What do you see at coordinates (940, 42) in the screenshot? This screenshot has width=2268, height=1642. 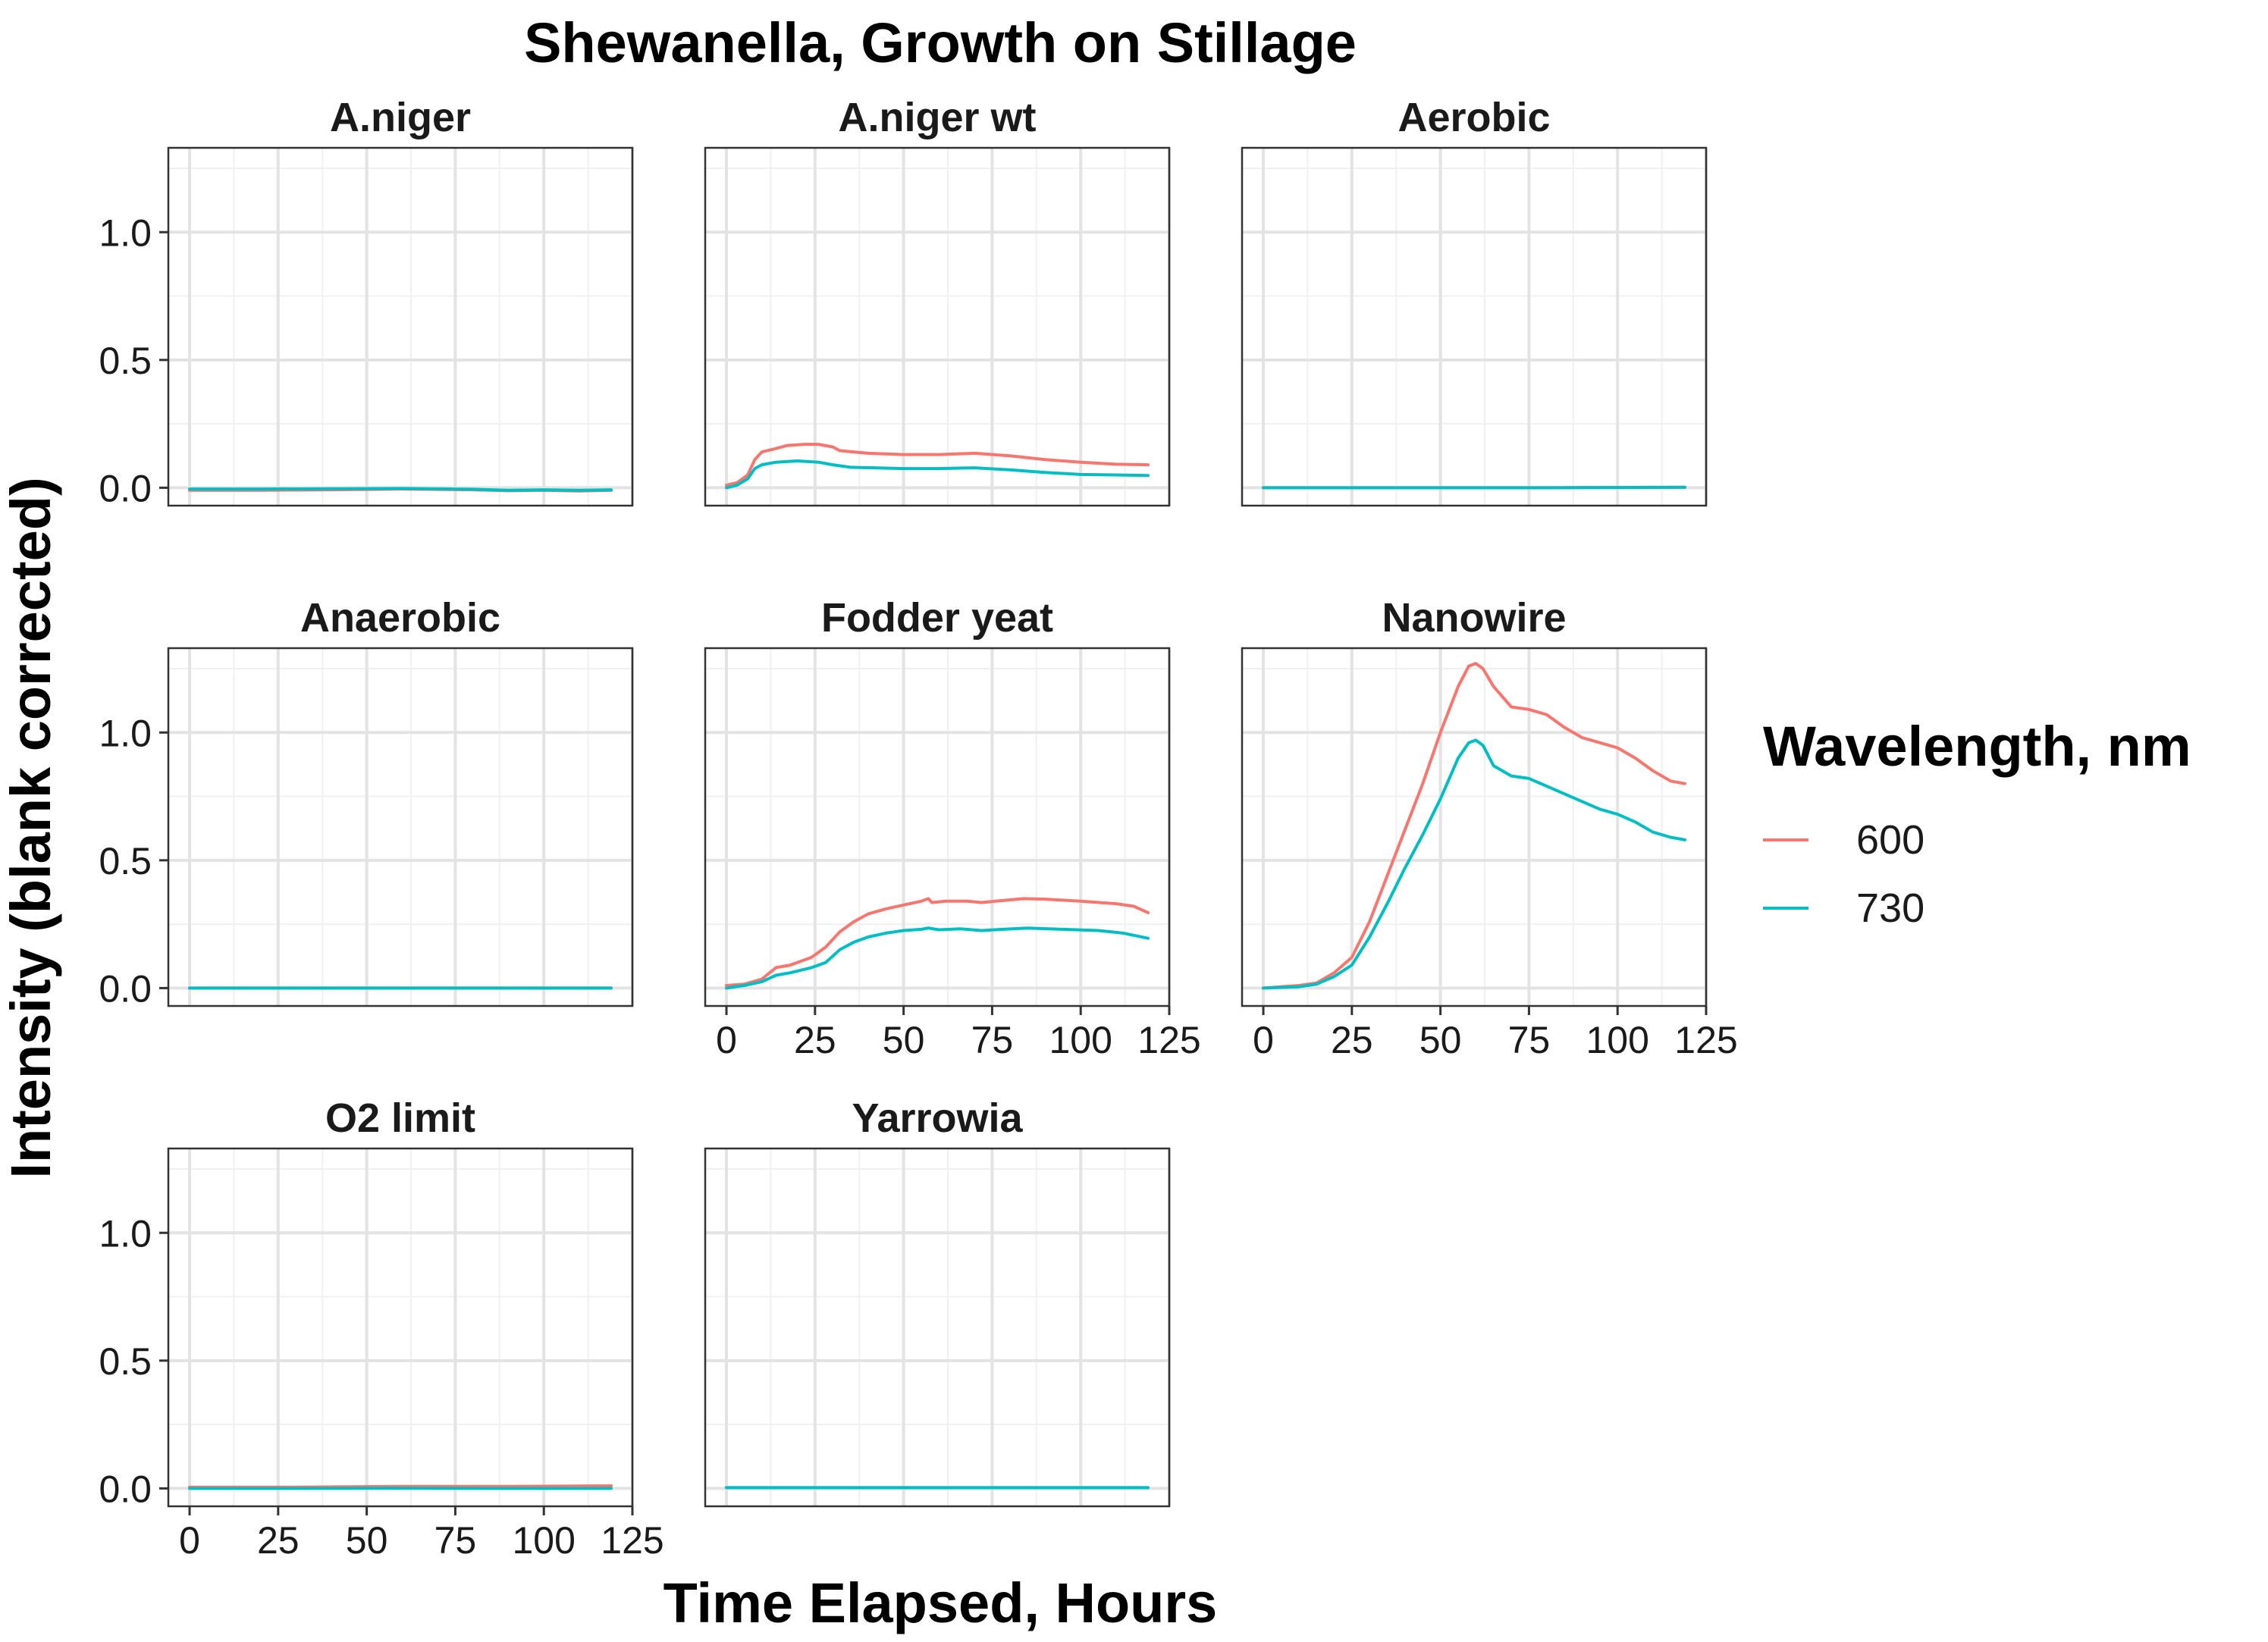 I see `chart-title: Shewanella, Growth on Stillage` at bounding box center [940, 42].